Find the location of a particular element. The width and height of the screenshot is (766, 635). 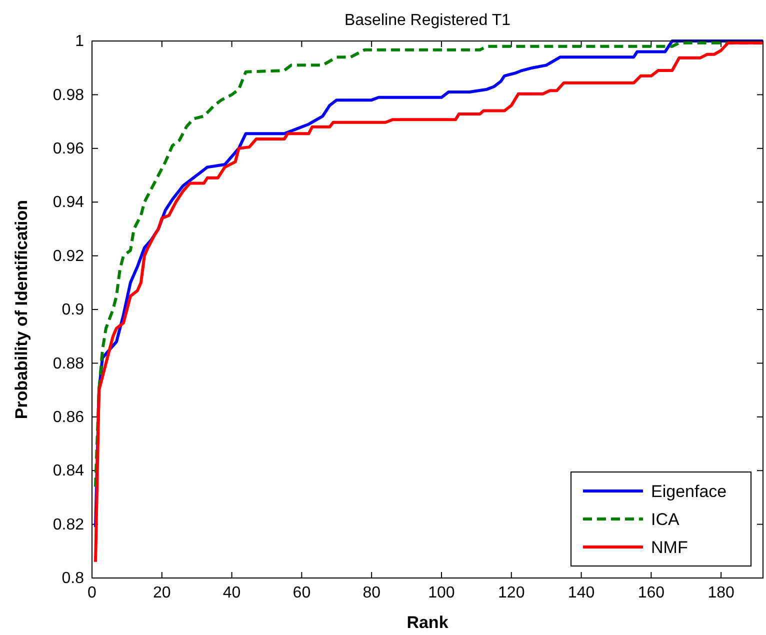

x-tick-label: 20 is located at coordinates (161, 593).